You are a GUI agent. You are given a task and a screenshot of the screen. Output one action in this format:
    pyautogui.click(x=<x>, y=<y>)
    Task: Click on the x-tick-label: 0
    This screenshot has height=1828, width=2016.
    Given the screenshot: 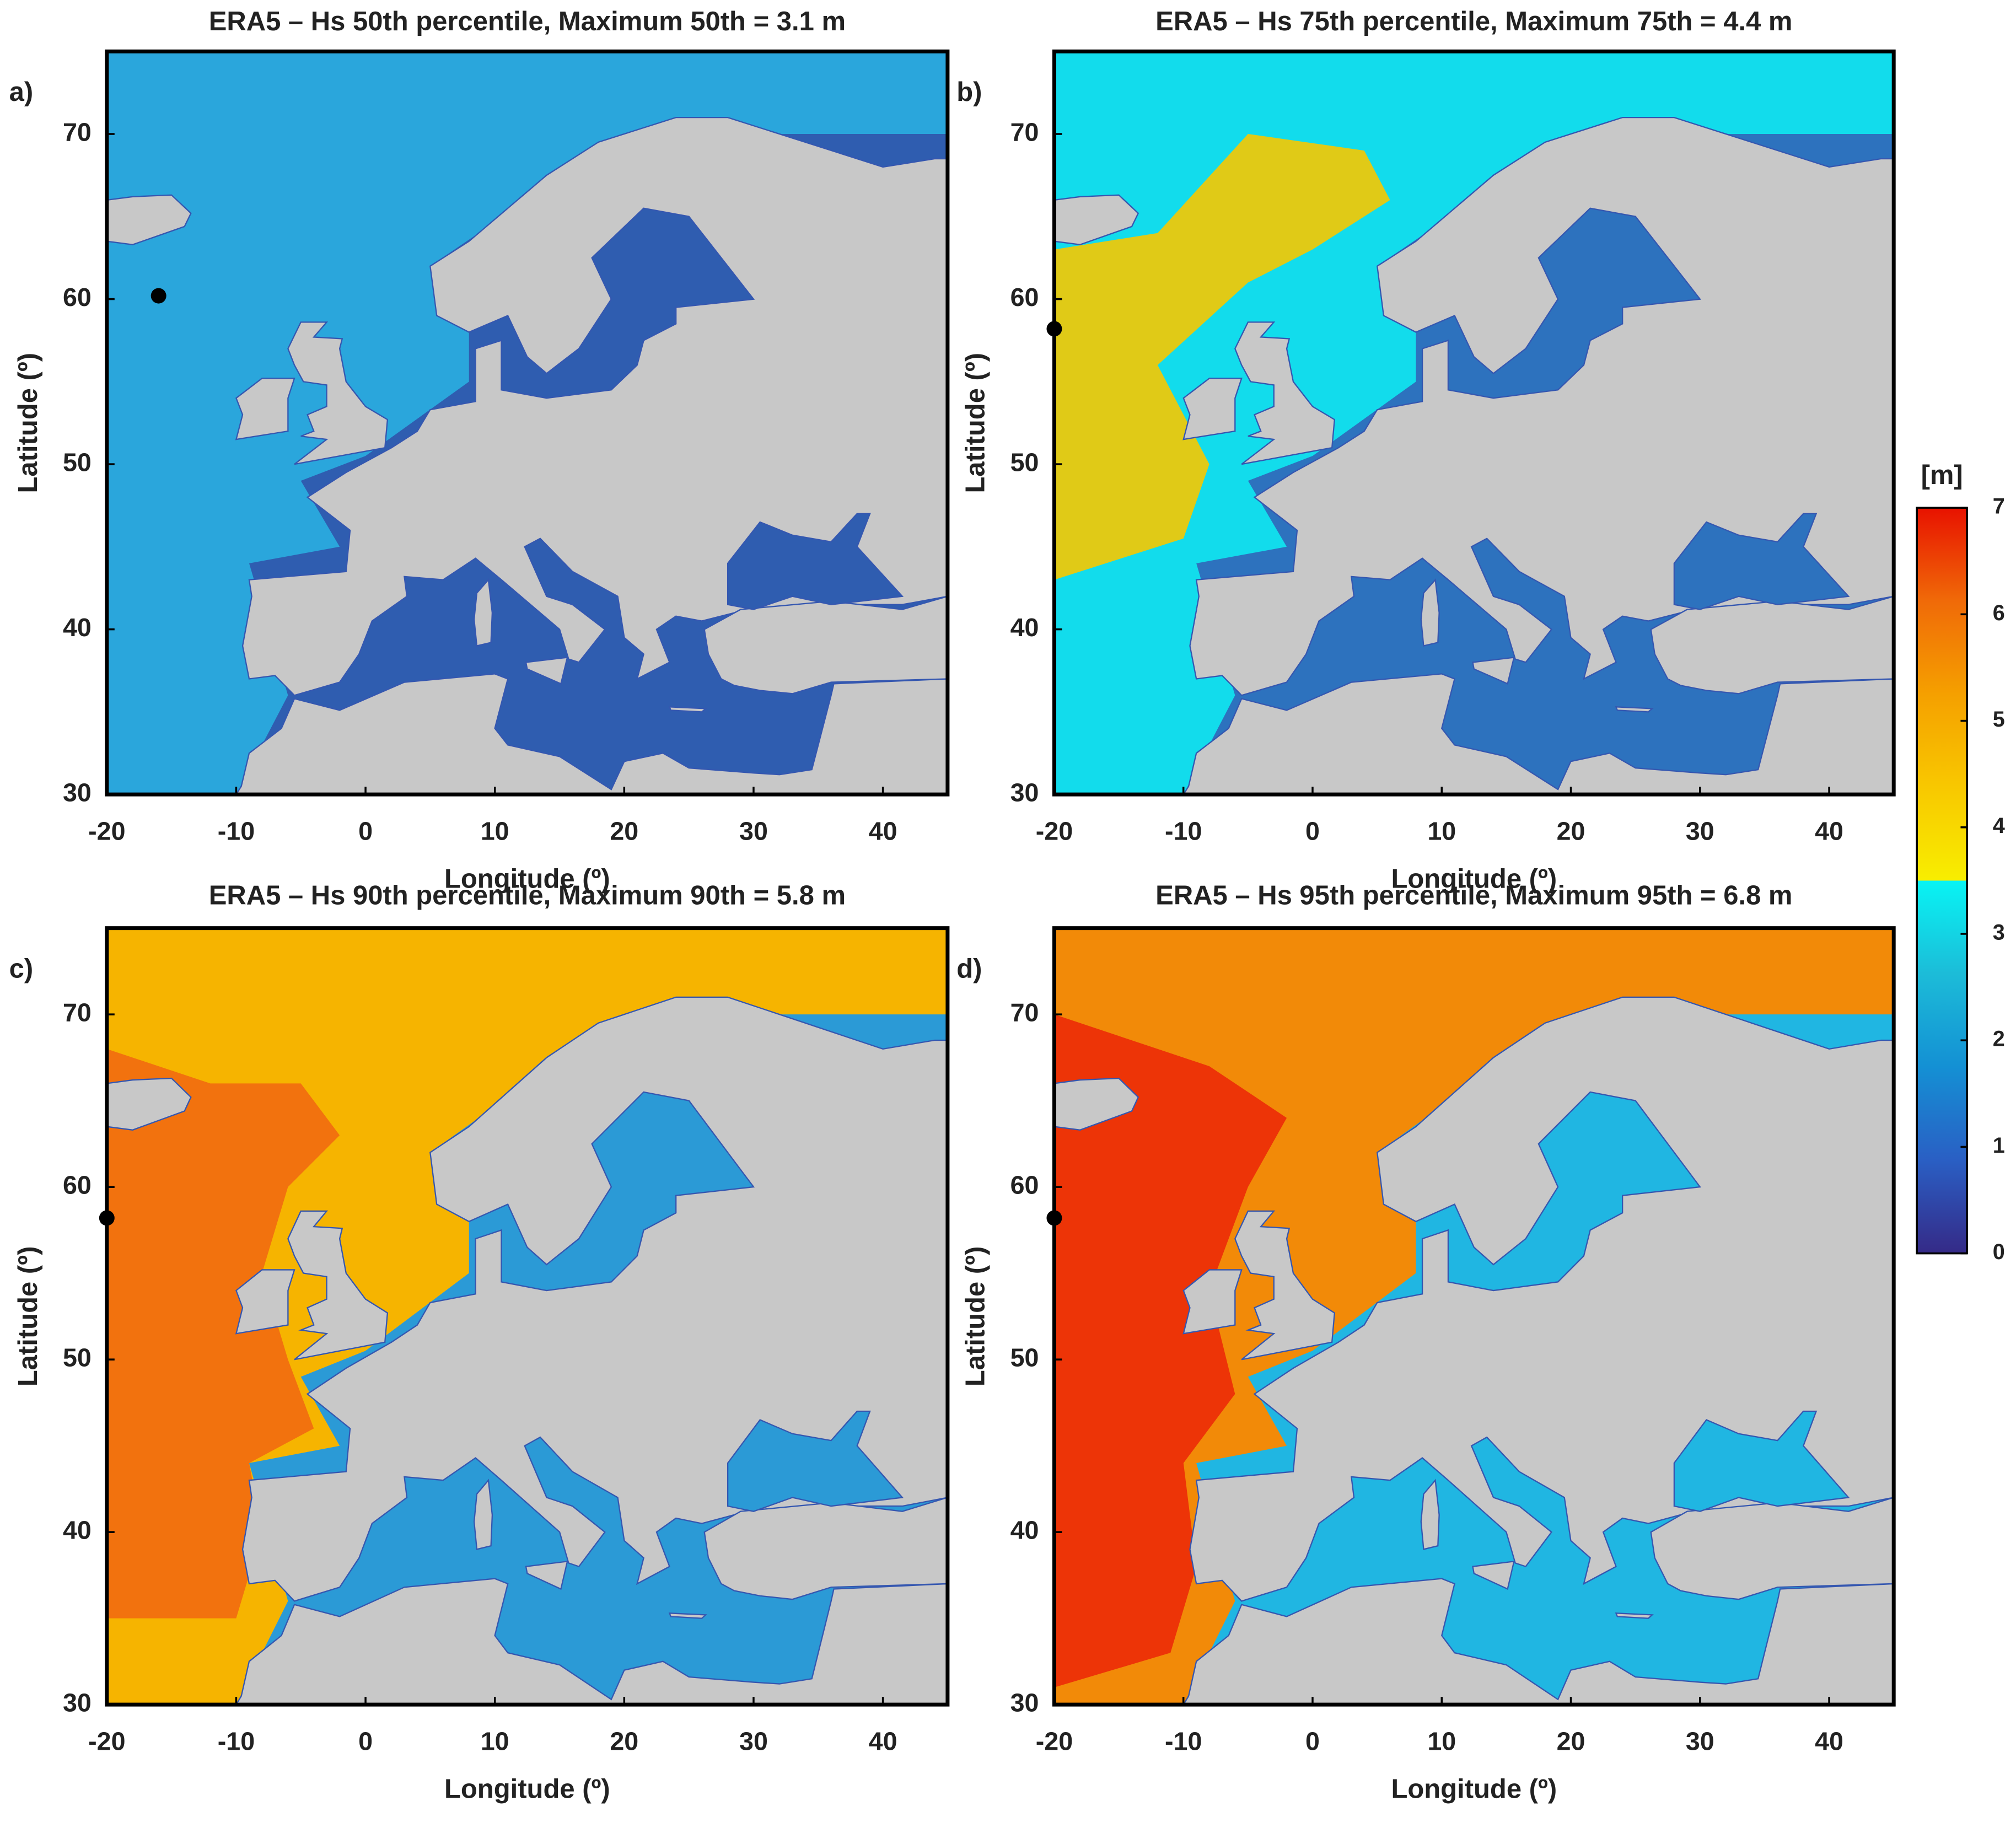 What is the action you would take?
    pyautogui.click(x=1312, y=1741)
    